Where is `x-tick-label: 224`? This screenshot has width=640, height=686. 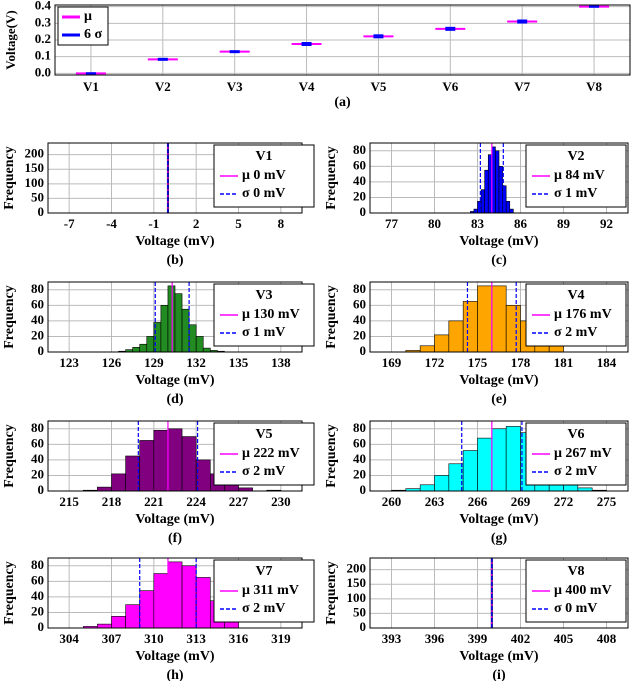
x-tick-label: 224 is located at coordinates (196, 501).